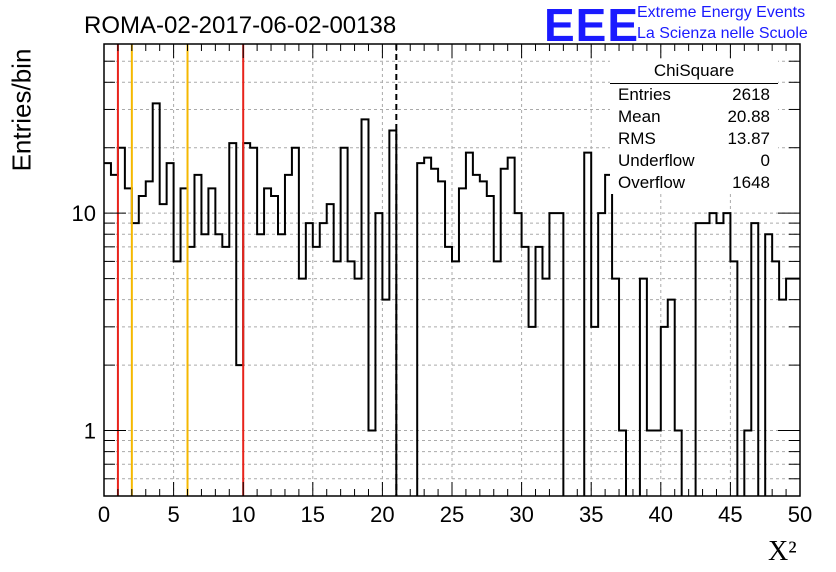 This screenshot has width=836, height=572. I want to click on logo-line-1: Extreme Energy Events, so click(721, 12).